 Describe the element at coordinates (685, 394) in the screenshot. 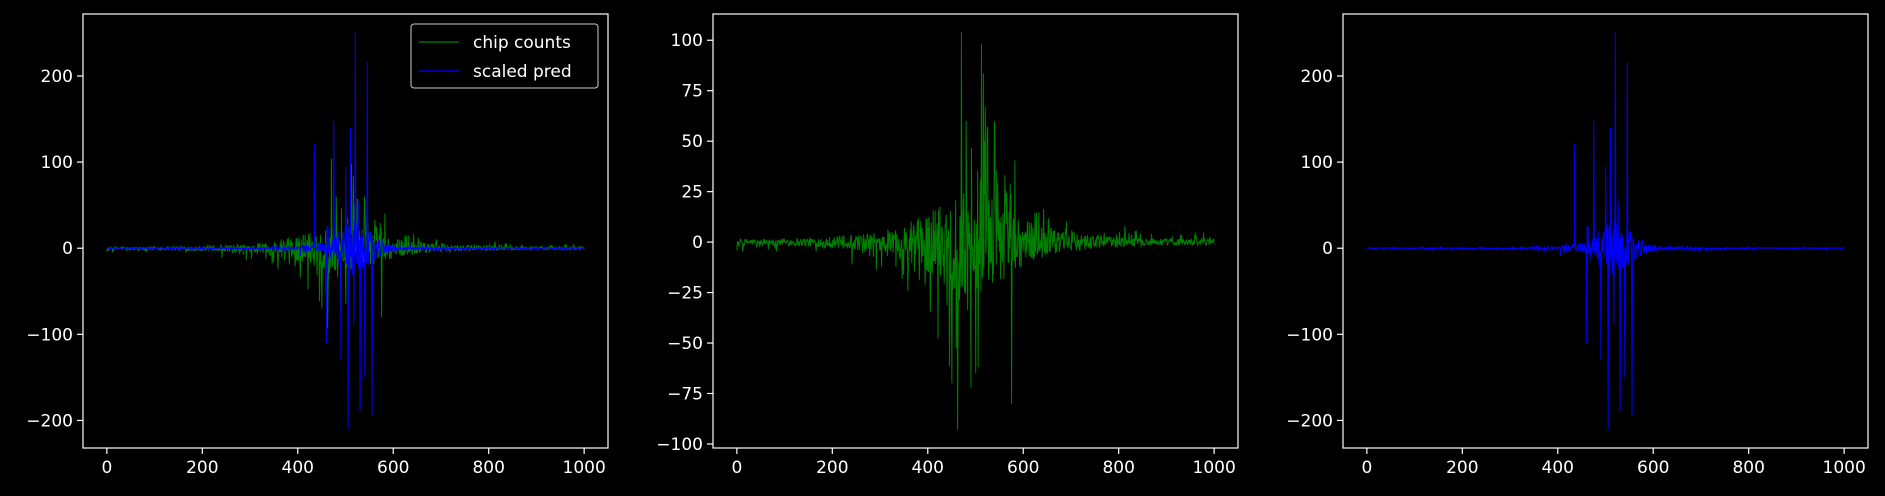

I see `y-tick-label: −75` at that location.